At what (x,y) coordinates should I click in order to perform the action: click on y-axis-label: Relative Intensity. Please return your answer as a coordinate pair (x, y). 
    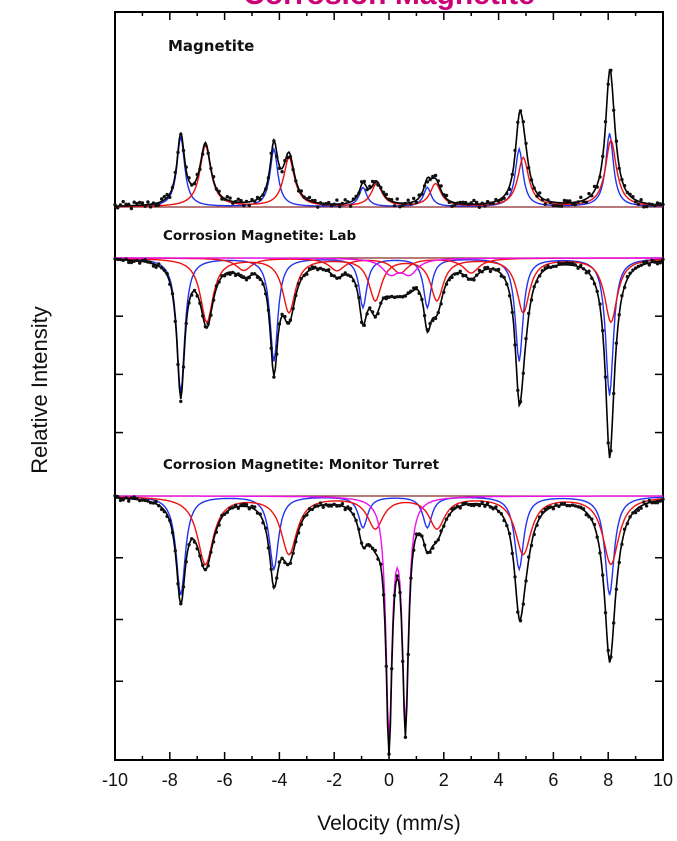
    Looking at the image, I should click on (39, 390).